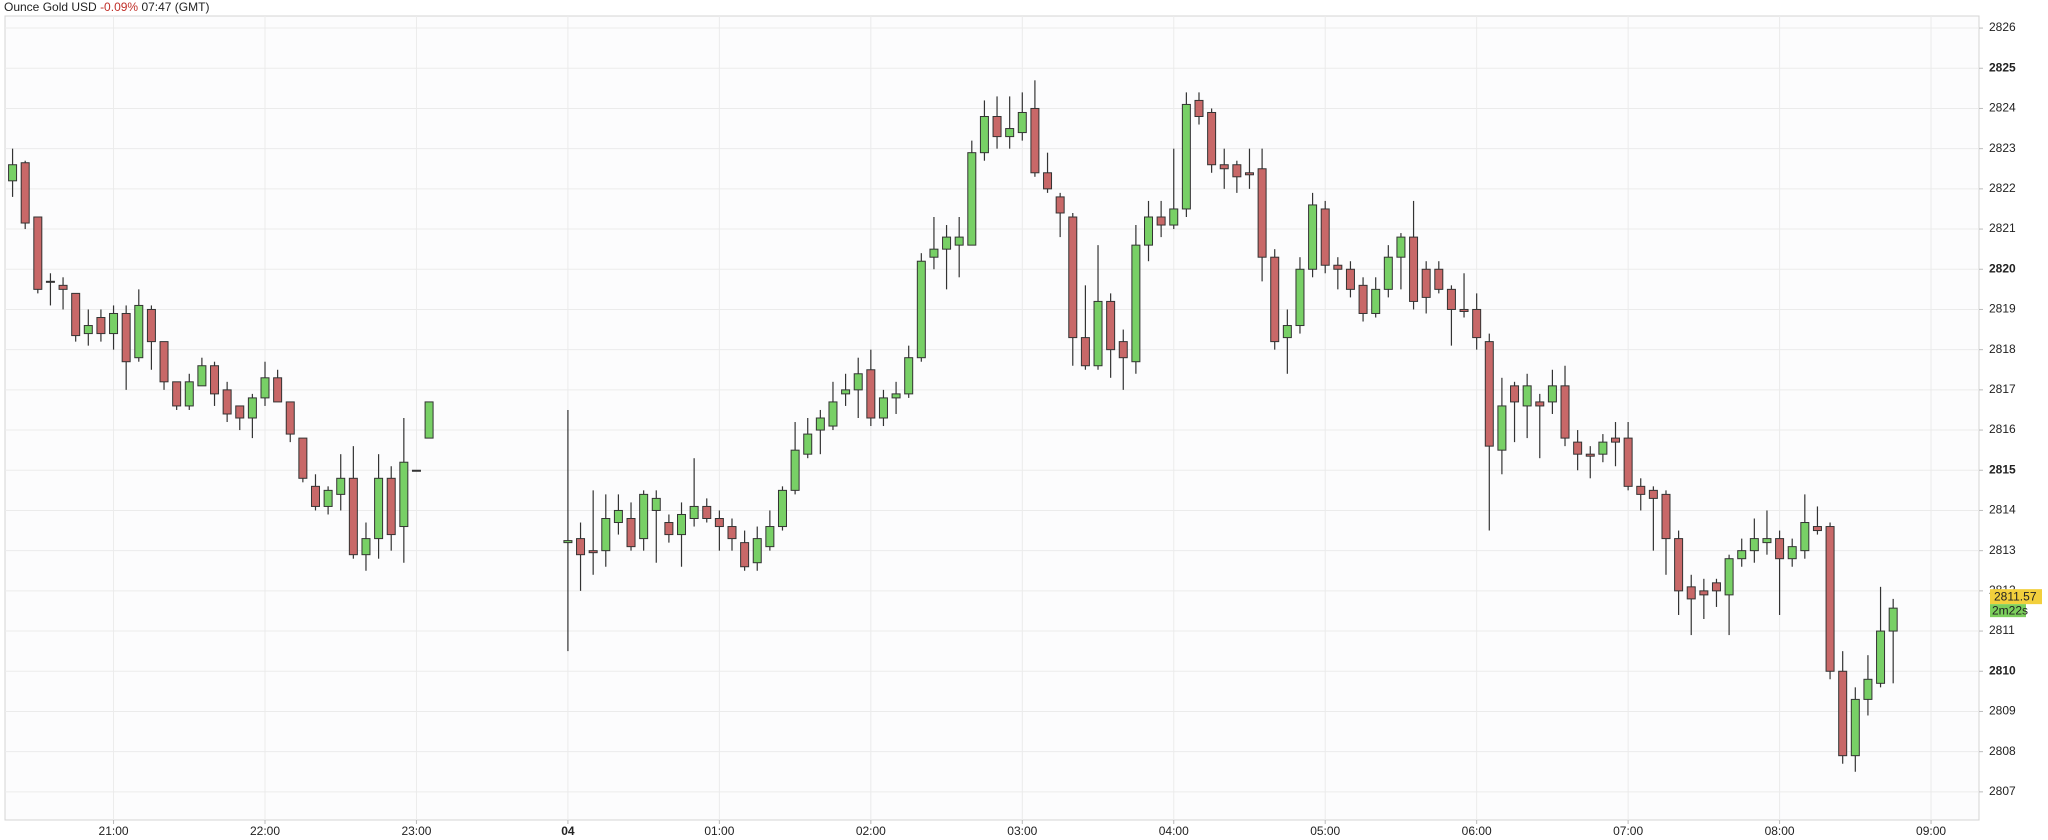  I want to click on y-tick-label: 2814, so click(2002, 510).